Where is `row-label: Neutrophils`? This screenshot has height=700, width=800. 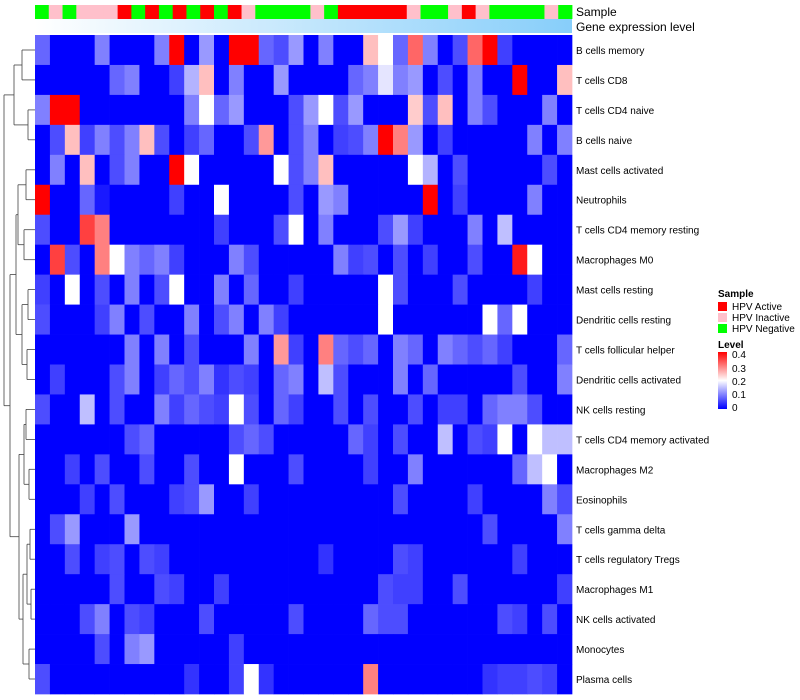 row-label: Neutrophils is located at coordinates (601, 201).